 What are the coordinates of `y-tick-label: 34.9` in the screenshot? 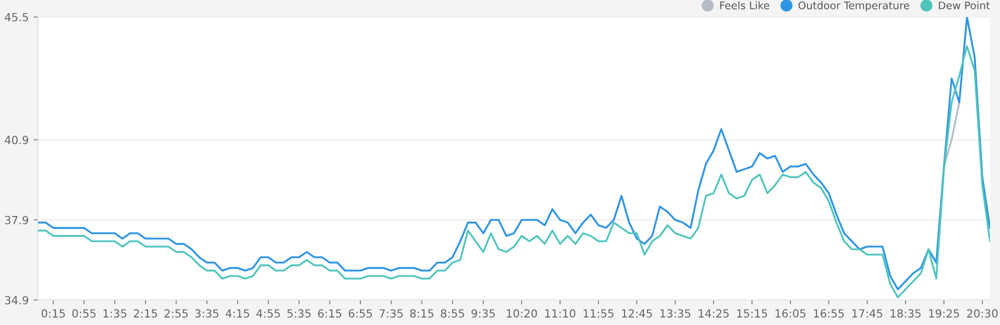 It's located at (16, 300).